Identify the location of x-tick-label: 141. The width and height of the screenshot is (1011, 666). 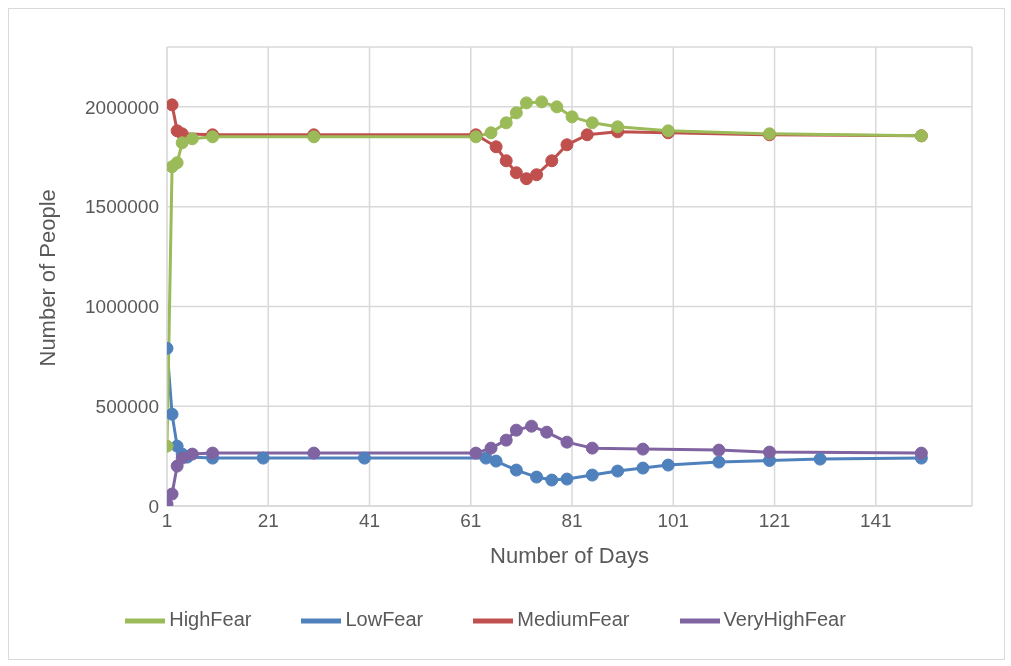
(875, 521).